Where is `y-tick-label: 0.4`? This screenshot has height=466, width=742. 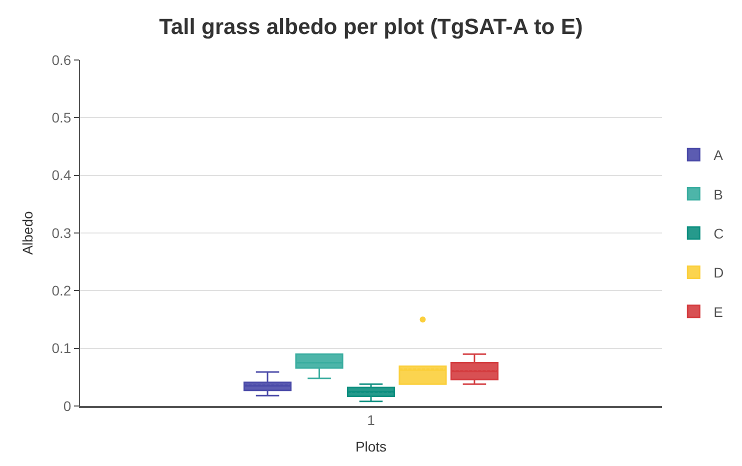 y-tick-label: 0.4 is located at coordinates (62, 175).